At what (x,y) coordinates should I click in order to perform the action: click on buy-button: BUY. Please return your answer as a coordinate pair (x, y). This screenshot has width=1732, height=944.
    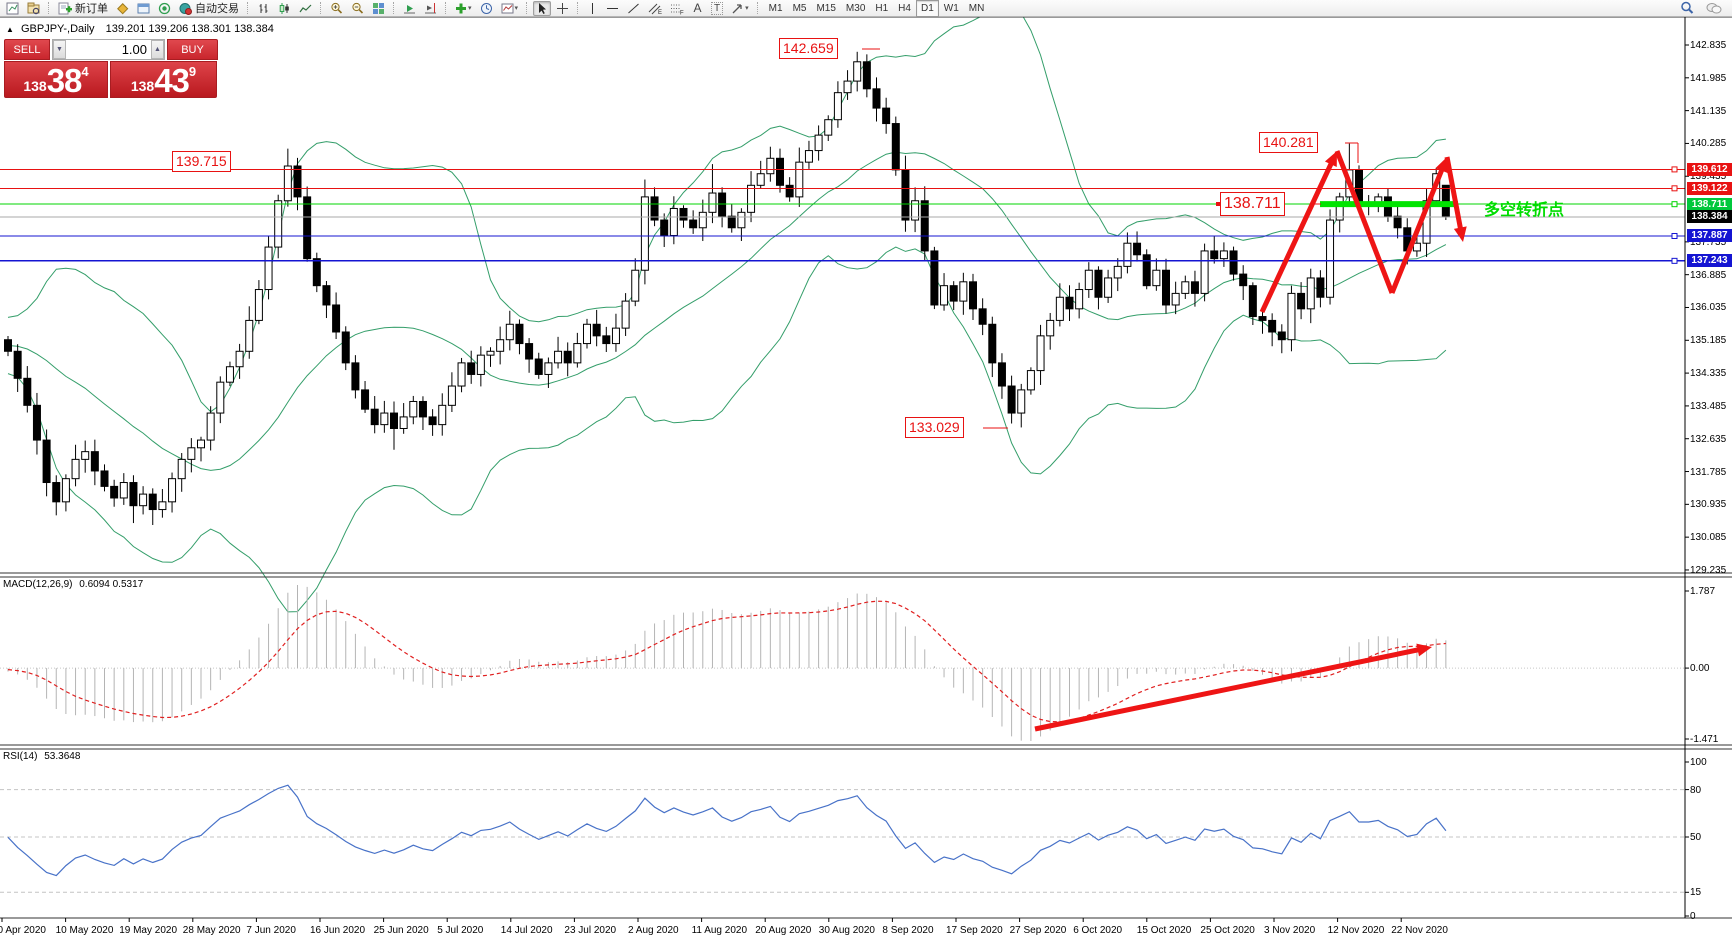
    Looking at the image, I should click on (192, 49).